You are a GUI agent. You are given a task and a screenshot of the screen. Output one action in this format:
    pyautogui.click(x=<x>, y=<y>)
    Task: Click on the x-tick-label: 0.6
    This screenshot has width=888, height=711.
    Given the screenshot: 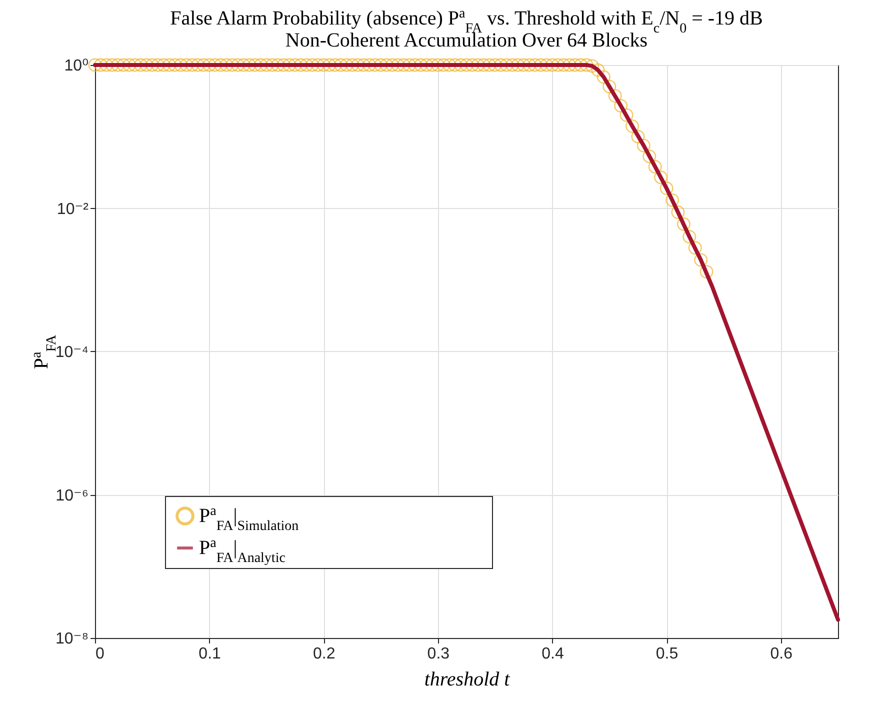 What is the action you would take?
    pyautogui.click(x=781, y=654)
    